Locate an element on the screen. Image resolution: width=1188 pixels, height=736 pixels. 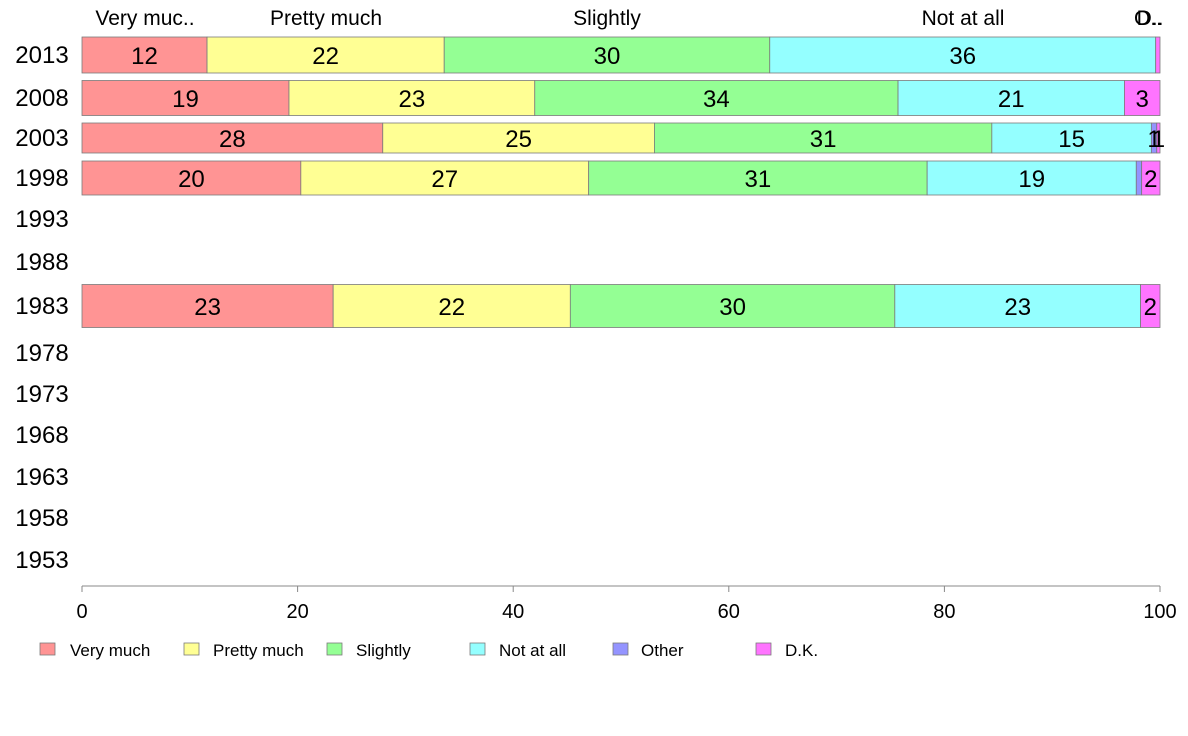
y-tick-label: 1988 is located at coordinates (41, 262).